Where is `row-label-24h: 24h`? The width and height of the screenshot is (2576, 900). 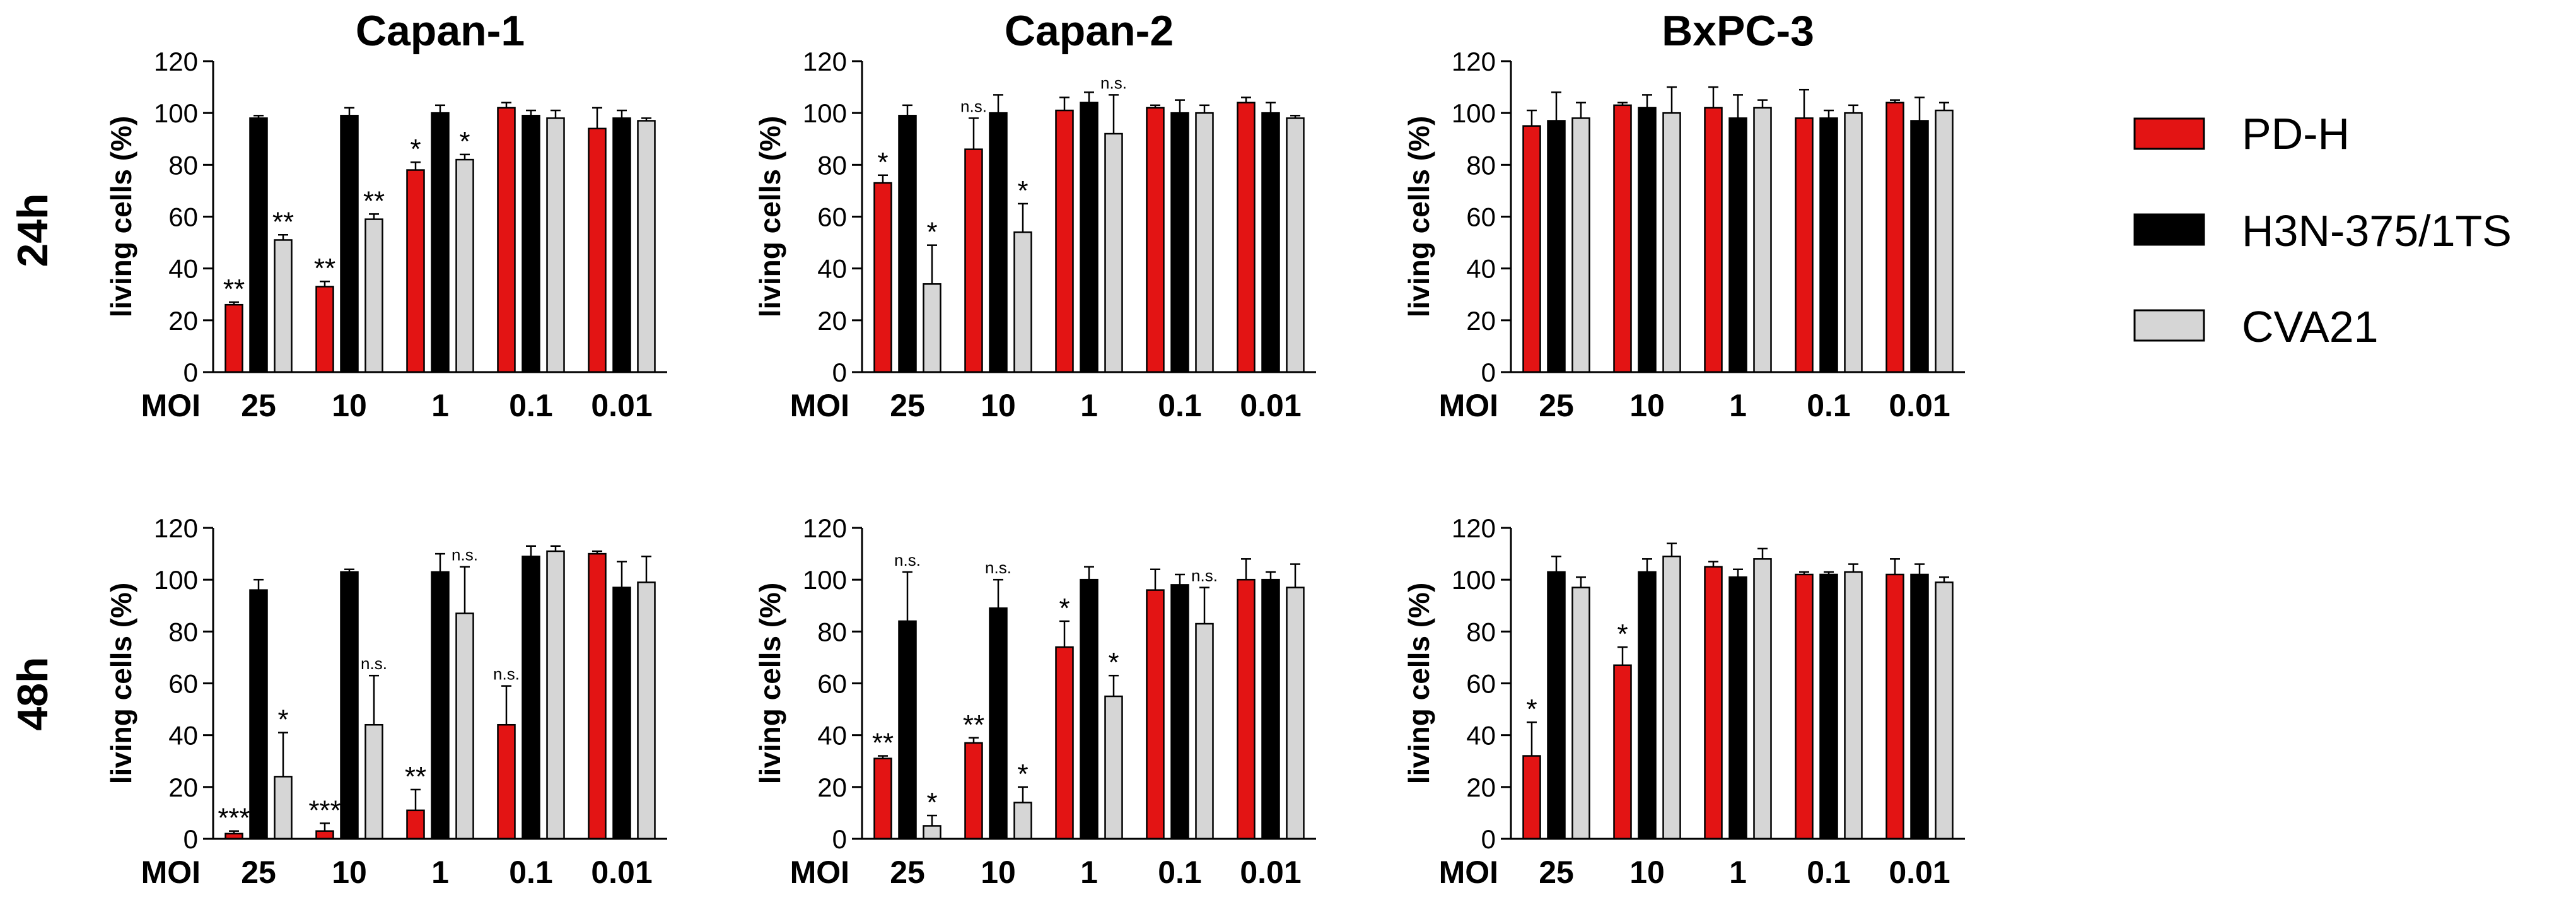
row-label-24h: 24h is located at coordinates (33, 230).